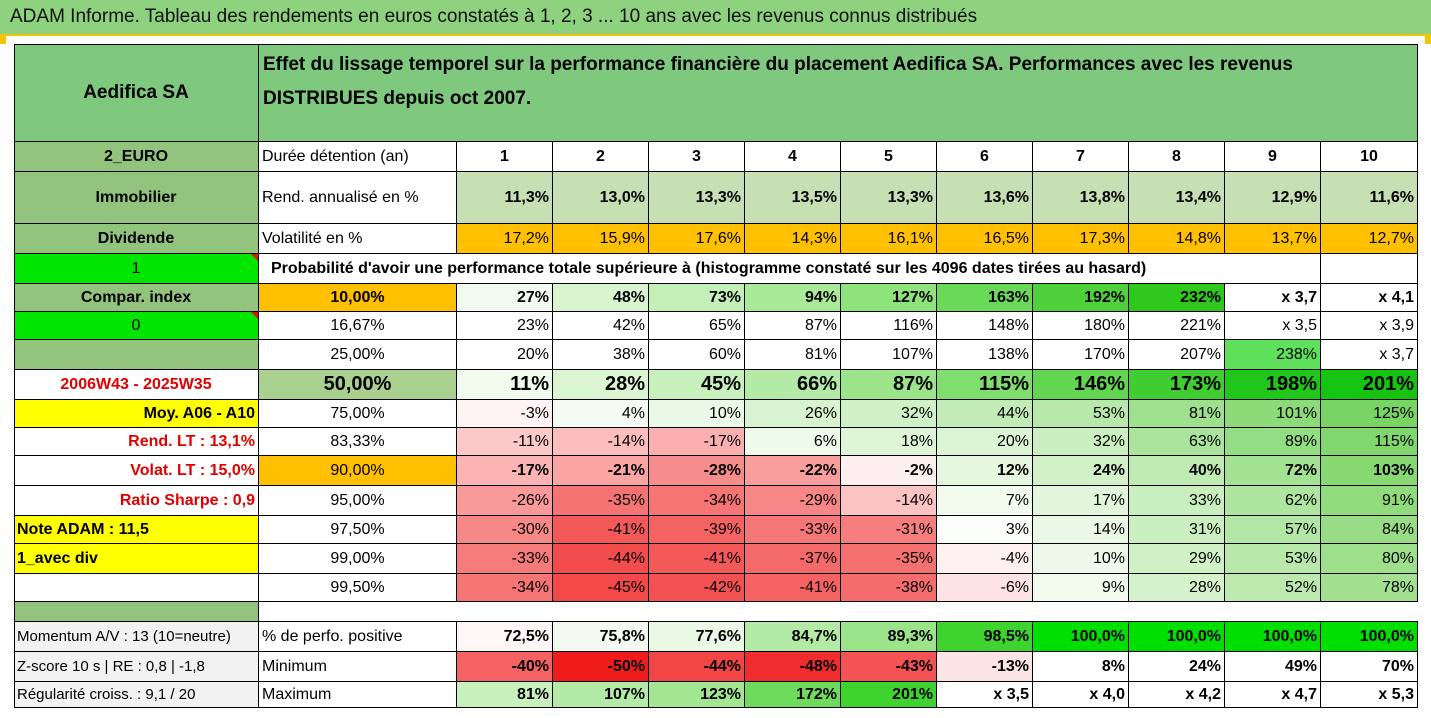 This screenshot has height=718, width=1431. Describe the element at coordinates (1081, 239) in the screenshot. I see `vol-value: 17,3%` at that location.